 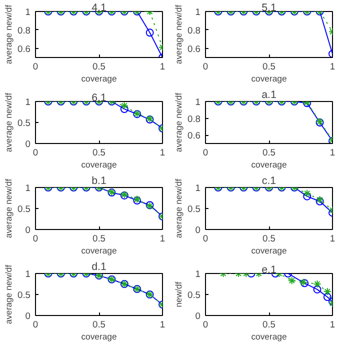 What do you see at coordinates (99, 181) in the screenshot?
I see `chart-title: b.1` at bounding box center [99, 181].